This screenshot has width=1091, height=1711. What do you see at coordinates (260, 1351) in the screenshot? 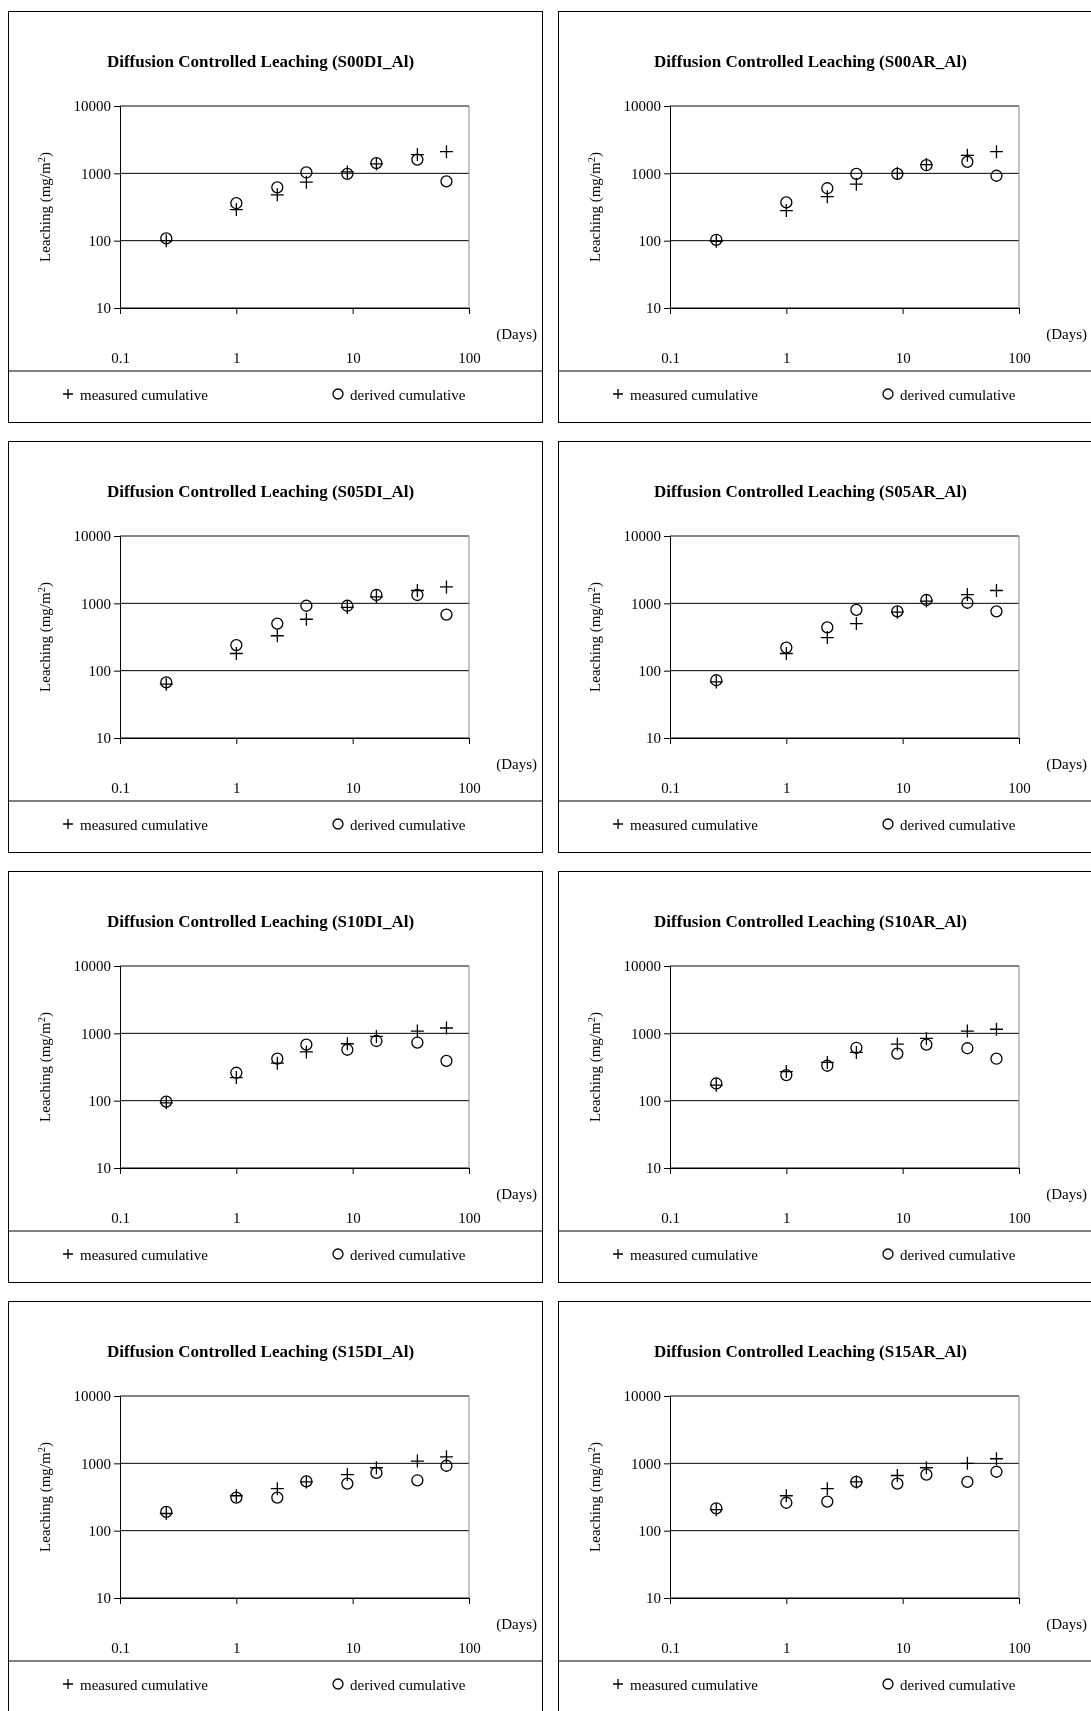
I see `chart-title: Diffusion Controlled Leaching (S15DI_Al)` at bounding box center [260, 1351].